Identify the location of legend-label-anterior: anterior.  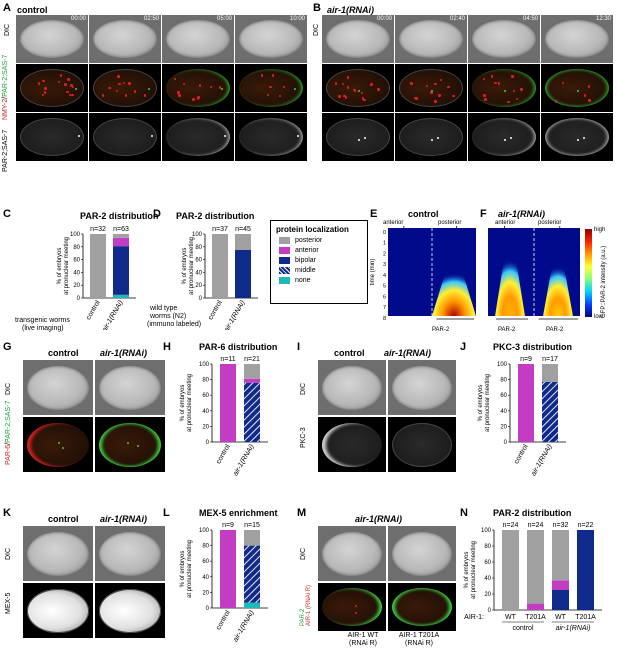
(307, 250).